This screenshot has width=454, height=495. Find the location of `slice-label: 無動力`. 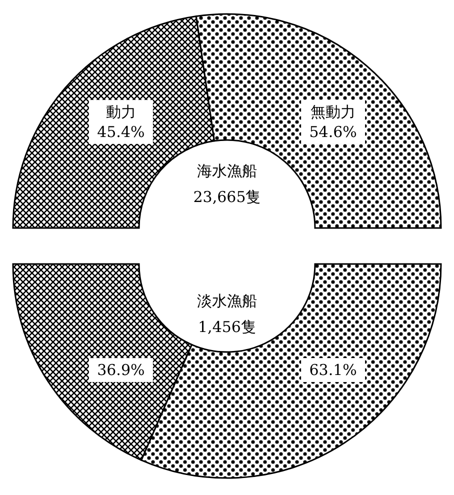

slice-label: 無動力 is located at coordinates (333, 111).